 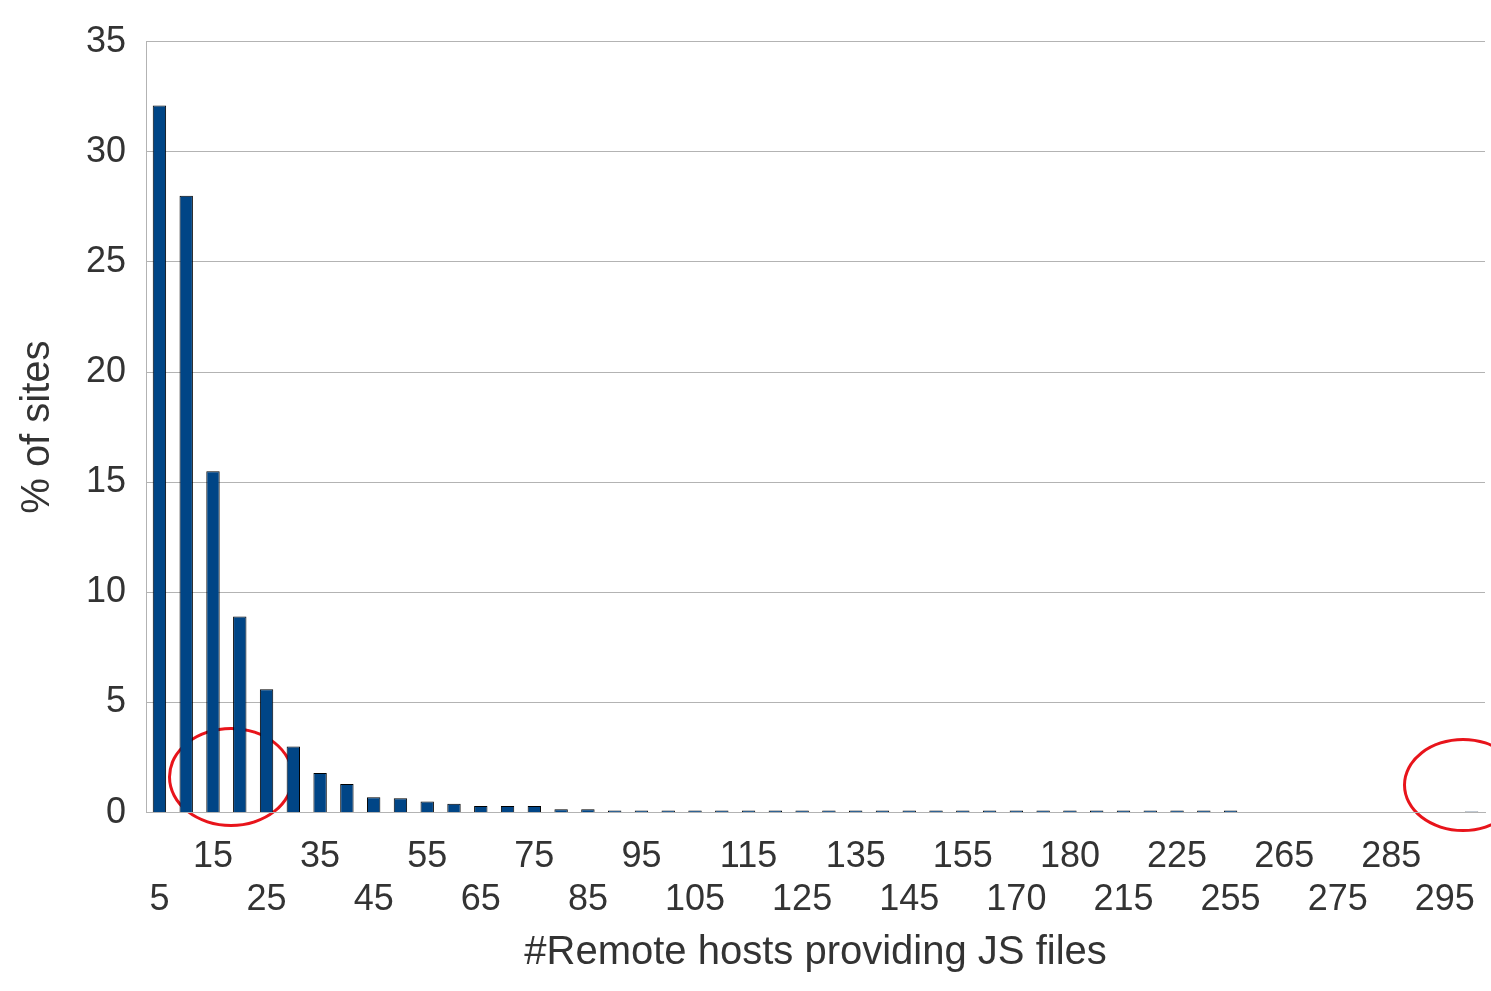 What do you see at coordinates (106, 369) in the screenshot?
I see `y-tick-label: 20` at bounding box center [106, 369].